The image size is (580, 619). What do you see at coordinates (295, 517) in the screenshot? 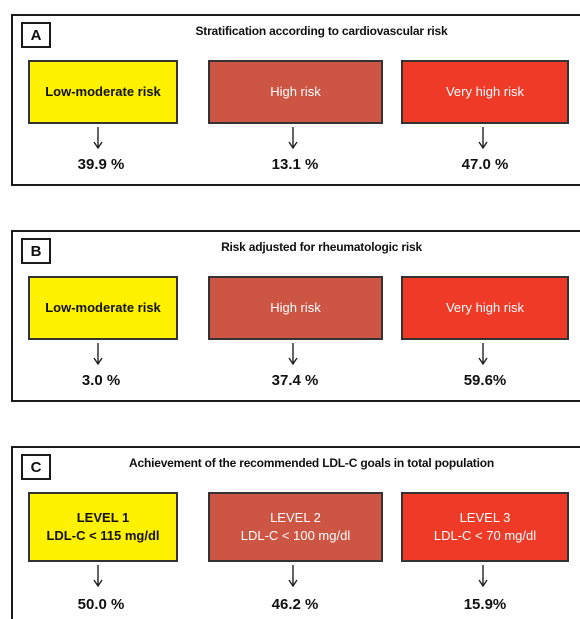
I see `box-label: LEVEL 2` at bounding box center [295, 517].